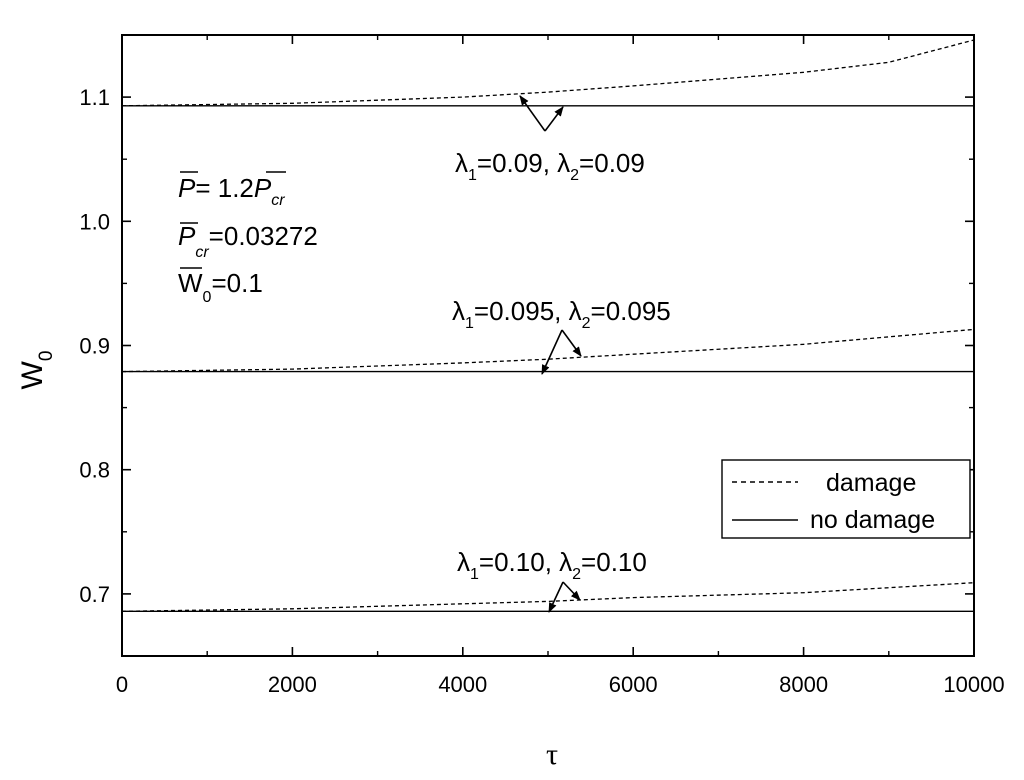 This screenshot has width=1024, height=780. Describe the element at coordinates (94, 97) in the screenshot. I see `y-tick-label: 1.1` at that location.